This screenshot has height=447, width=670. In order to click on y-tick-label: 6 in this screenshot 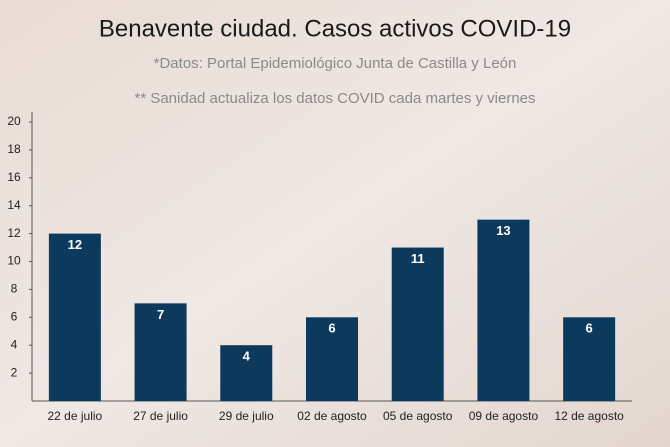, I will do `click(14, 316)`.